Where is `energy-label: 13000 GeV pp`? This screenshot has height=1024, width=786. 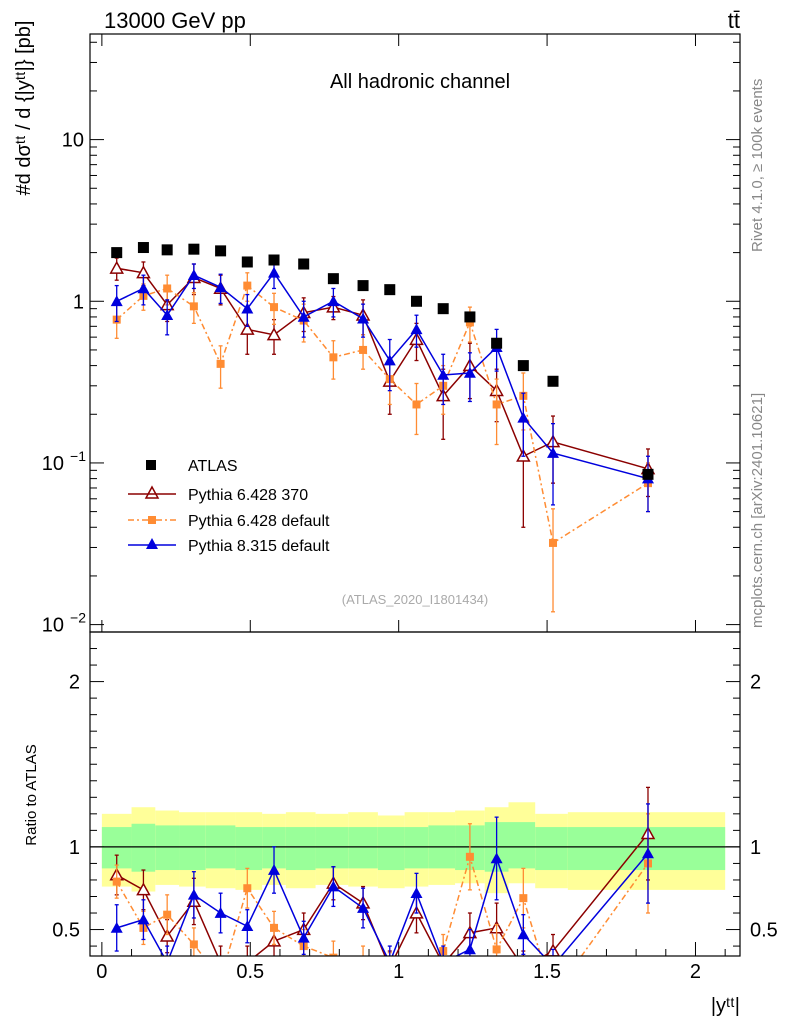 energy-label: 13000 GeV pp is located at coordinates (175, 20).